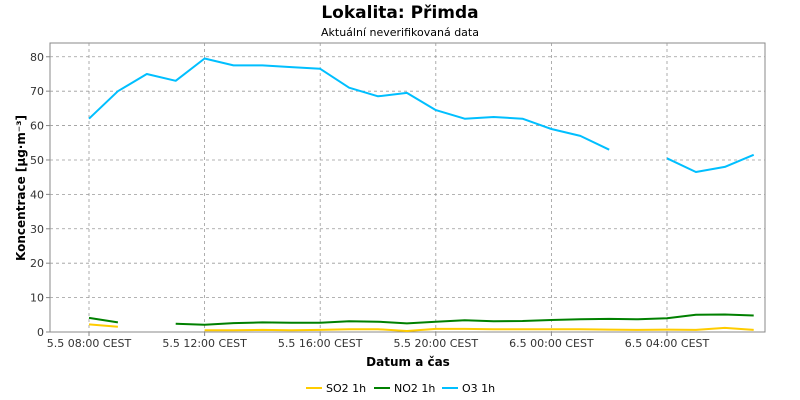 The image size is (800, 400). What do you see at coordinates (346, 388) in the screenshot?
I see `legend-label: SO2 1h` at bounding box center [346, 388].